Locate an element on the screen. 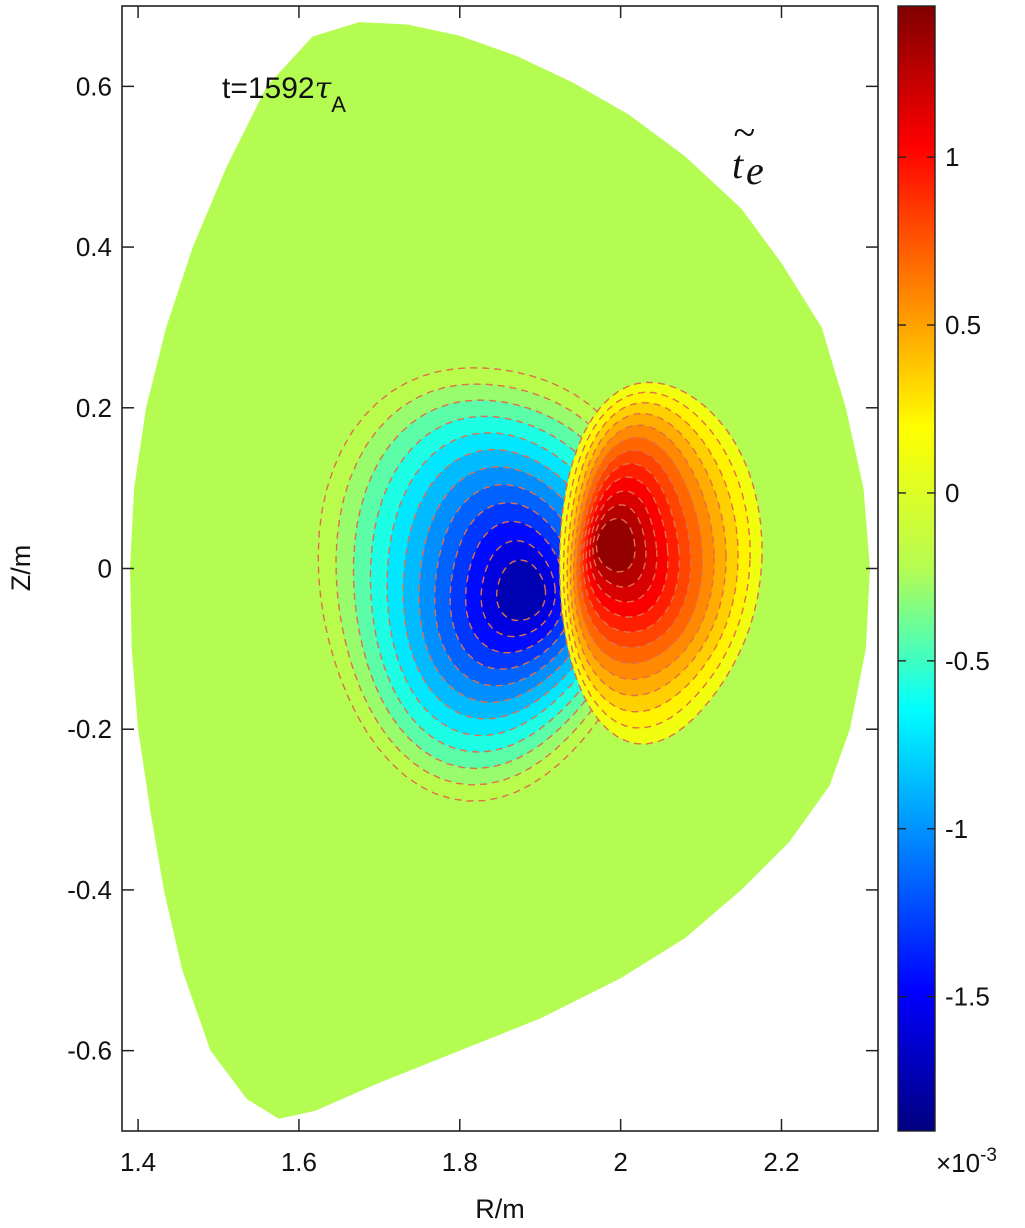 This screenshot has height=1228, width=1025. colorbar-tick-label: -1.5 is located at coordinates (967, 997).